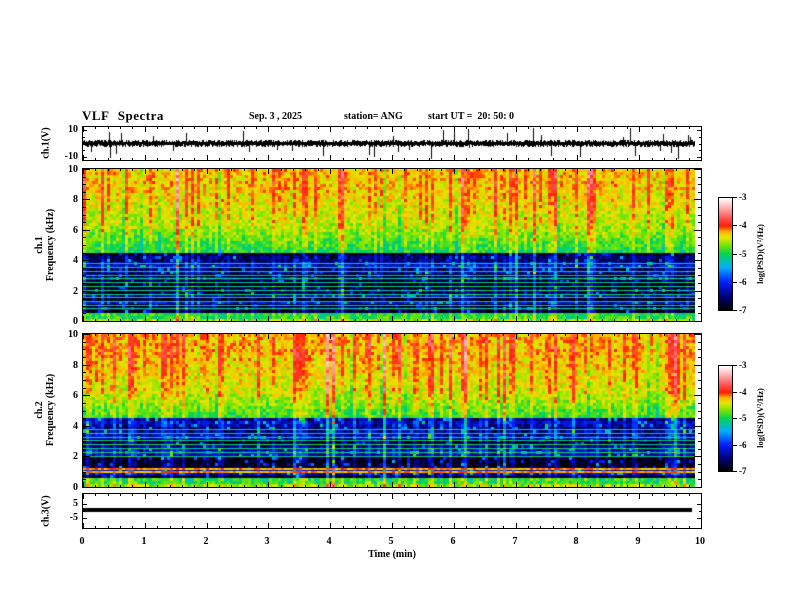  What do you see at coordinates (73, 169) in the screenshot?
I see `freq-tick-label: 10` at bounding box center [73, 169].